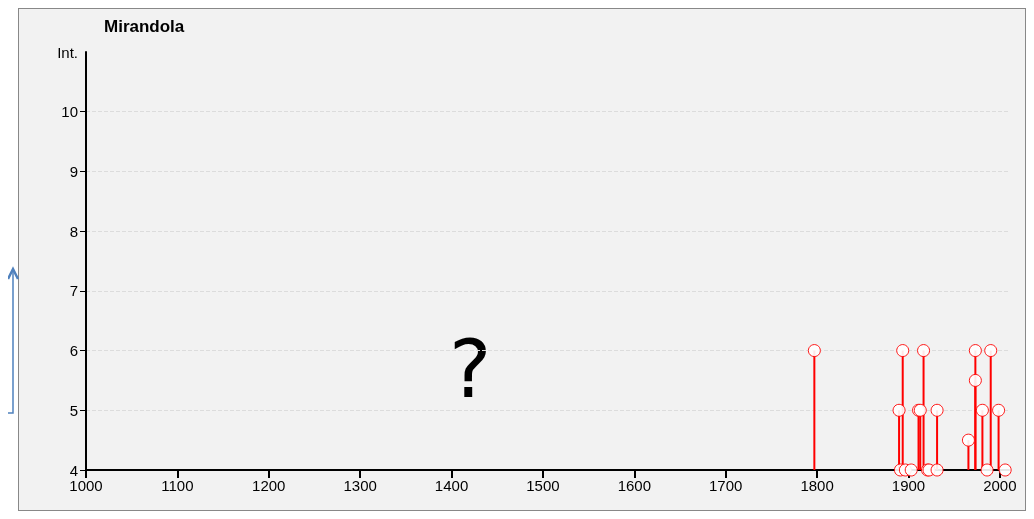  Describe the element at coordinates (73, 410) in the screenshot. I see `y-tick-label: 5` at that location.